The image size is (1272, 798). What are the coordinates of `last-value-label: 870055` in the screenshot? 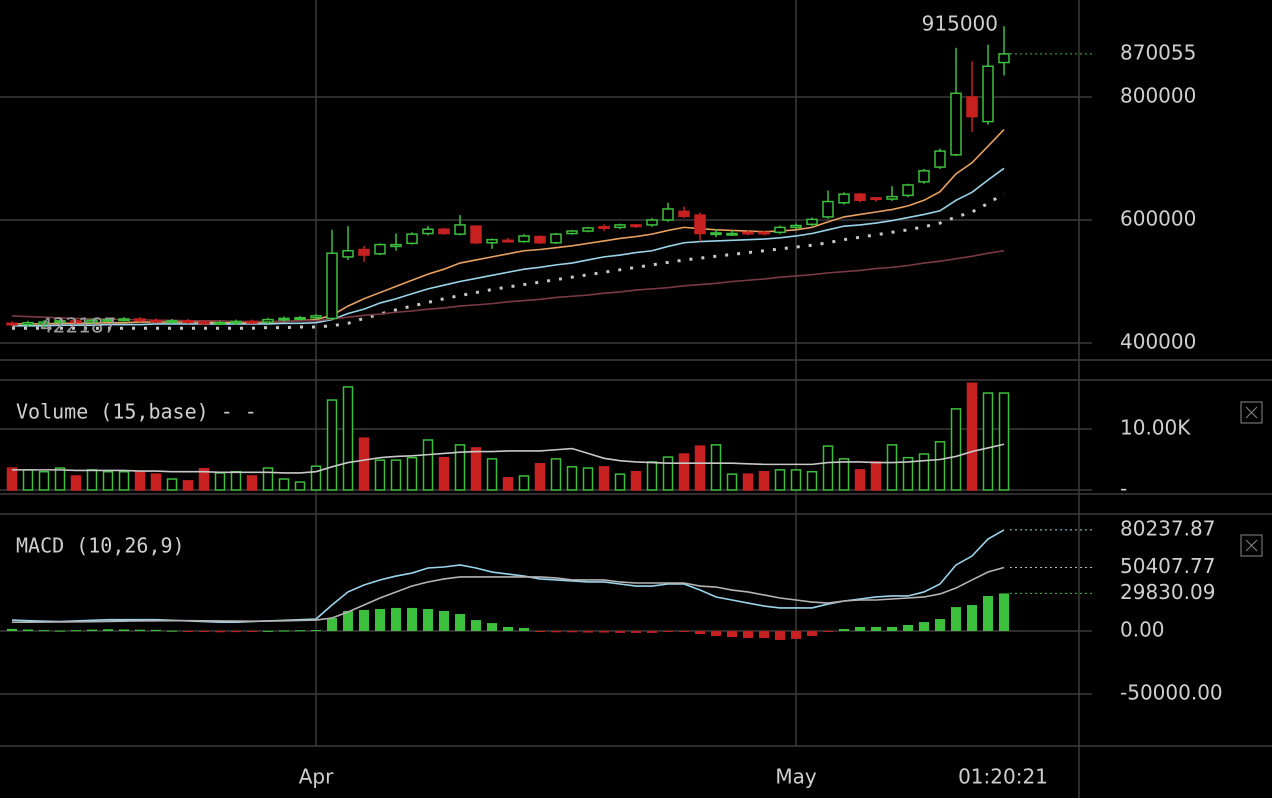 It's located at (1158, 52).